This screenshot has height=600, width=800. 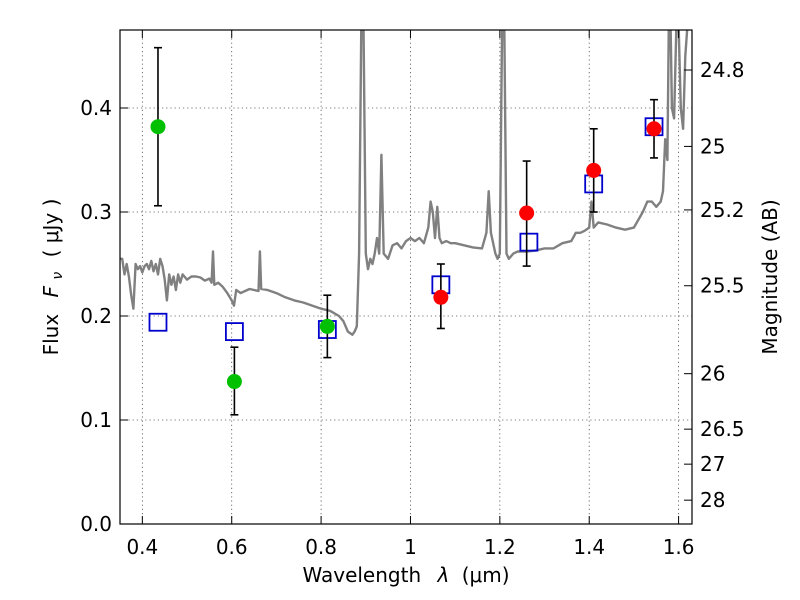 What do you see at coordinates (770, 276) in the screenshot?
I see `y-axis-label-right: Magnitude (AB)` at bounding box center [770, 276].